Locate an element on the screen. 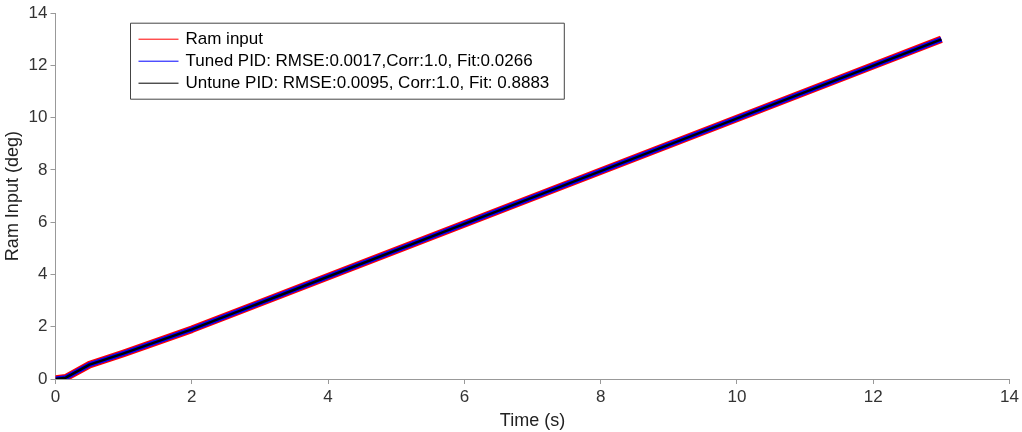 Image resolution: width=1022 pixels, height=432 pixels. x-axis-title: Time (s) is located at coordinates (532, 420).